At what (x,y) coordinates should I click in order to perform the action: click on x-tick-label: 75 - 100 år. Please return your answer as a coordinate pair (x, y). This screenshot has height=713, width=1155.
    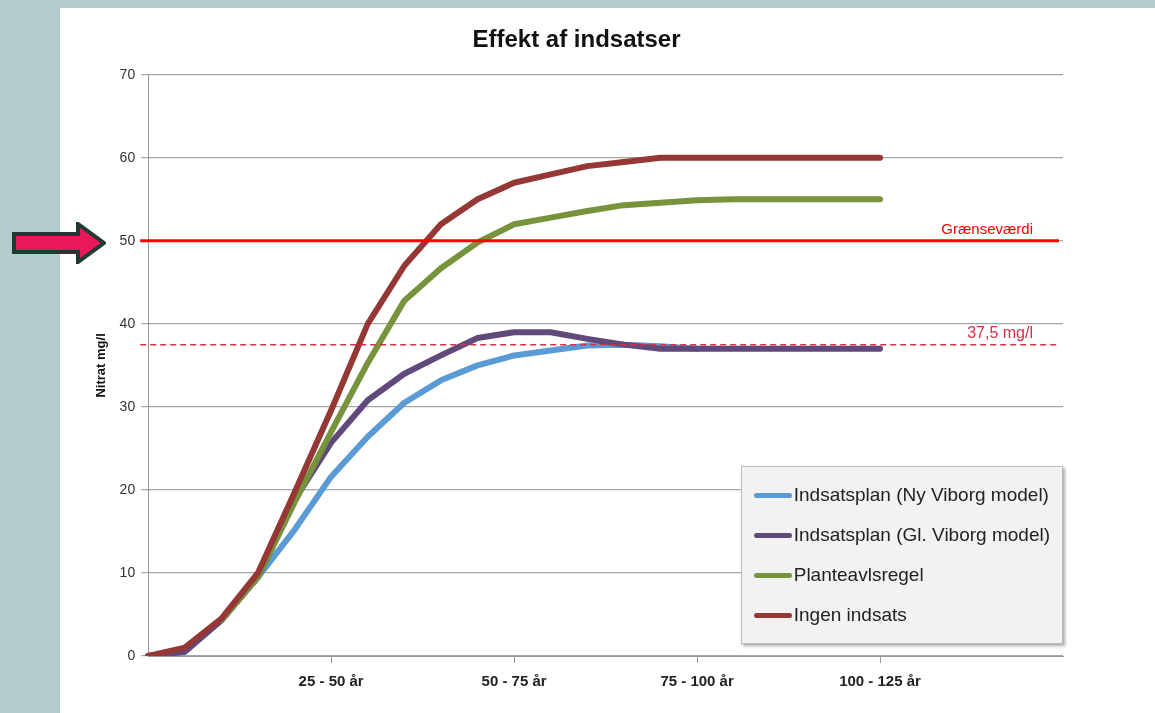
    Looking at the image, I should click on (697, 681).